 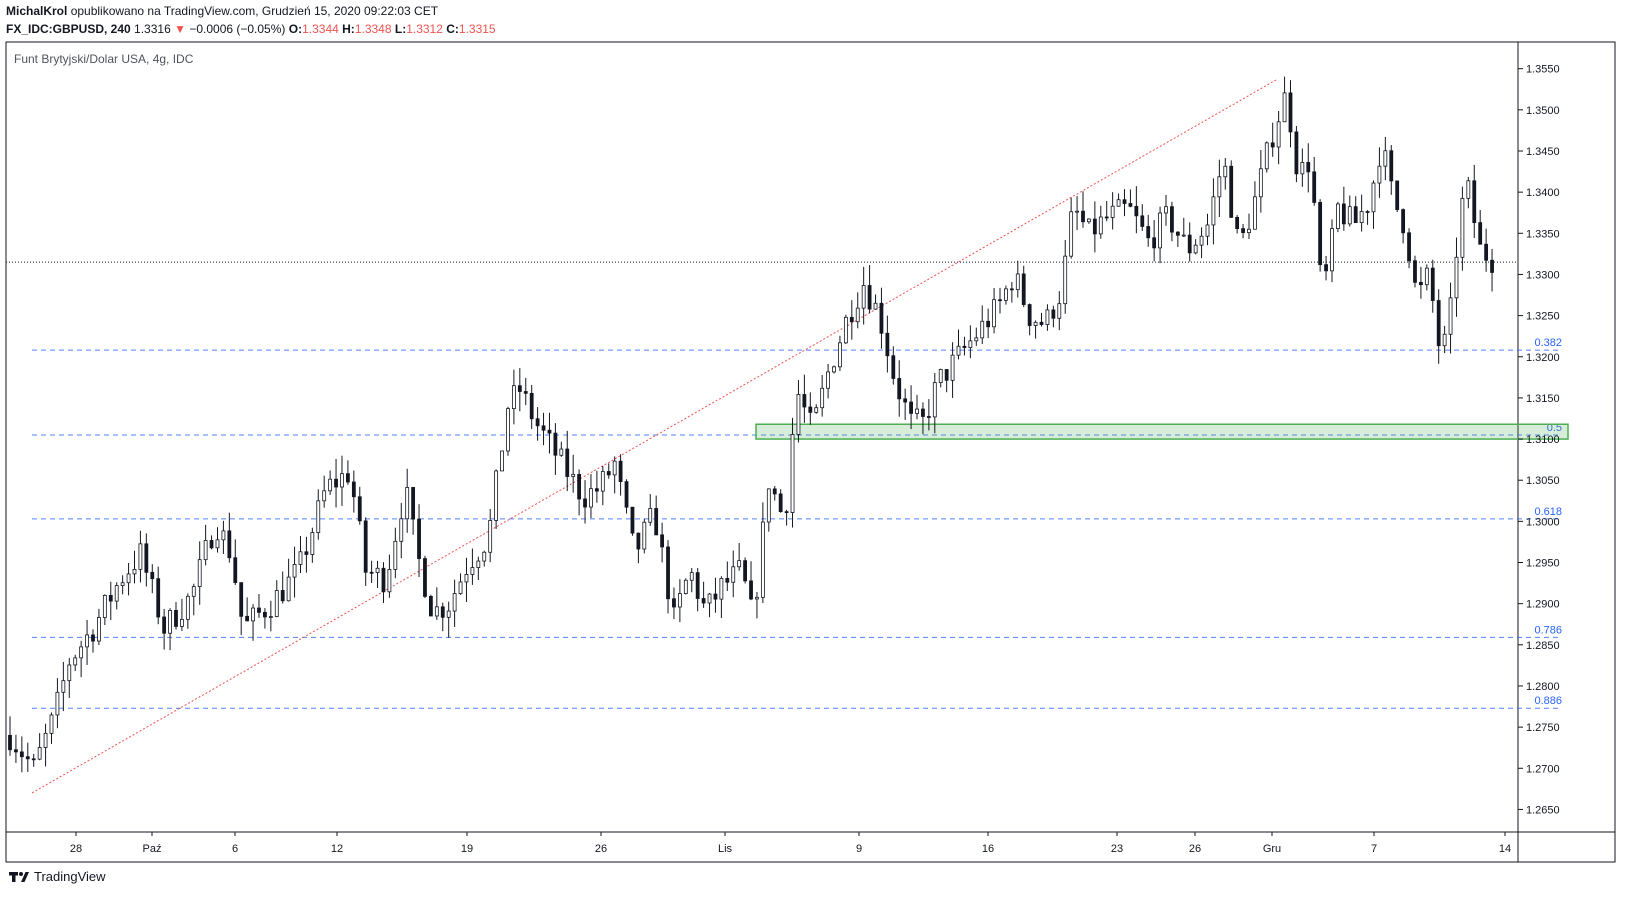 I want to click on x-tick-label: Paź, so click(x=152, y=849).